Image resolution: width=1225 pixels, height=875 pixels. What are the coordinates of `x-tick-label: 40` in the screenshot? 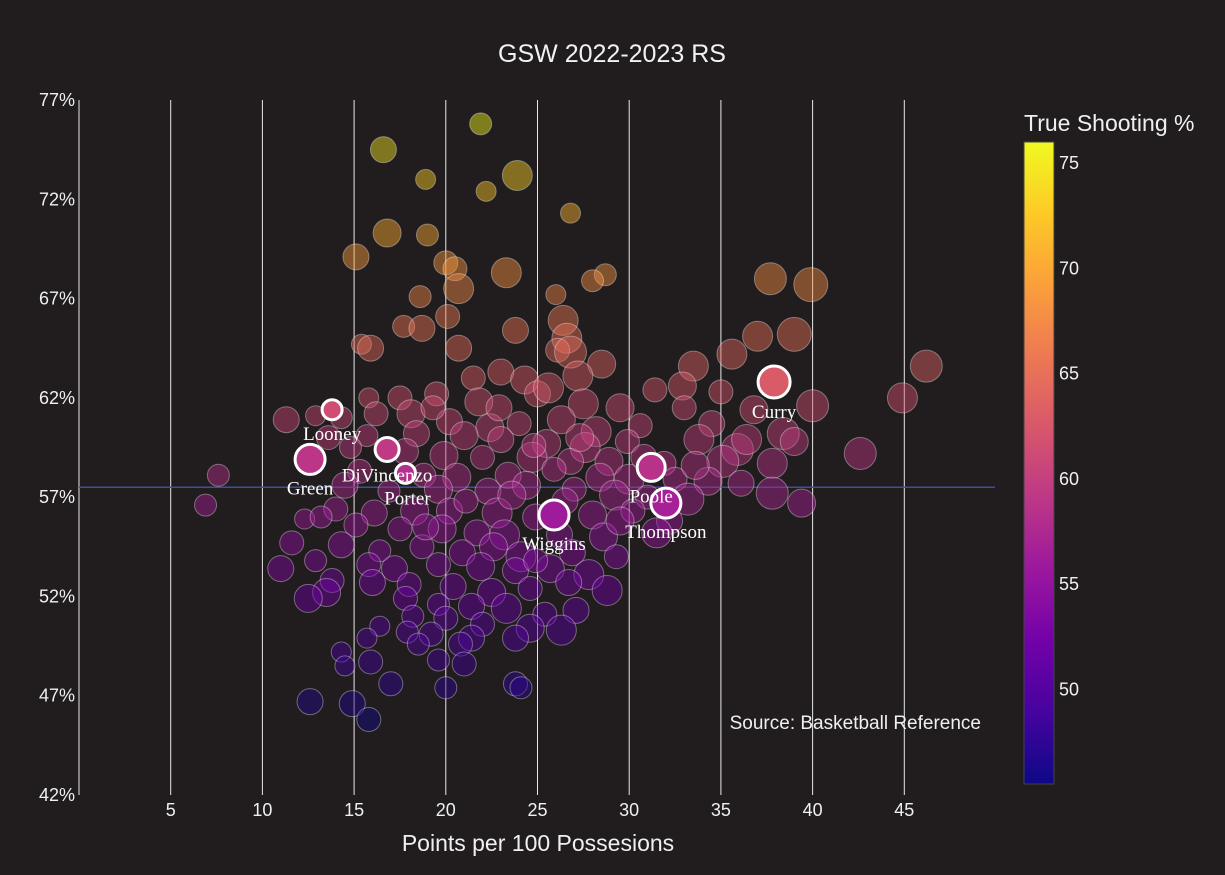 It's located at (813, 810).